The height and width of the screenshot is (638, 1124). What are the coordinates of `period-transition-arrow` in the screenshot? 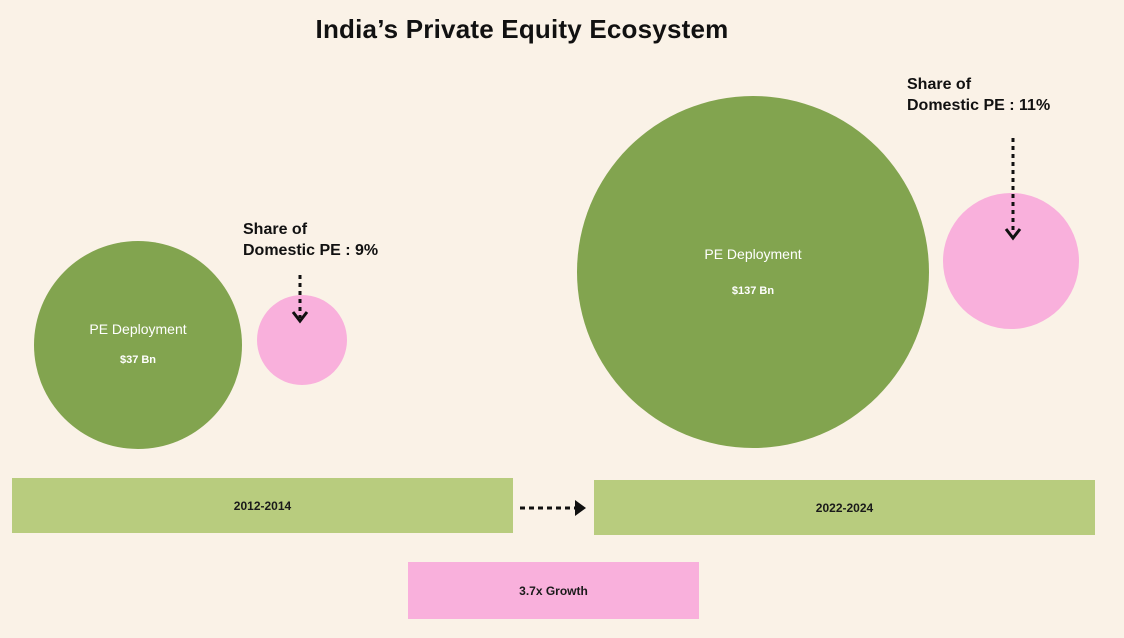 It's located at (553, 508).